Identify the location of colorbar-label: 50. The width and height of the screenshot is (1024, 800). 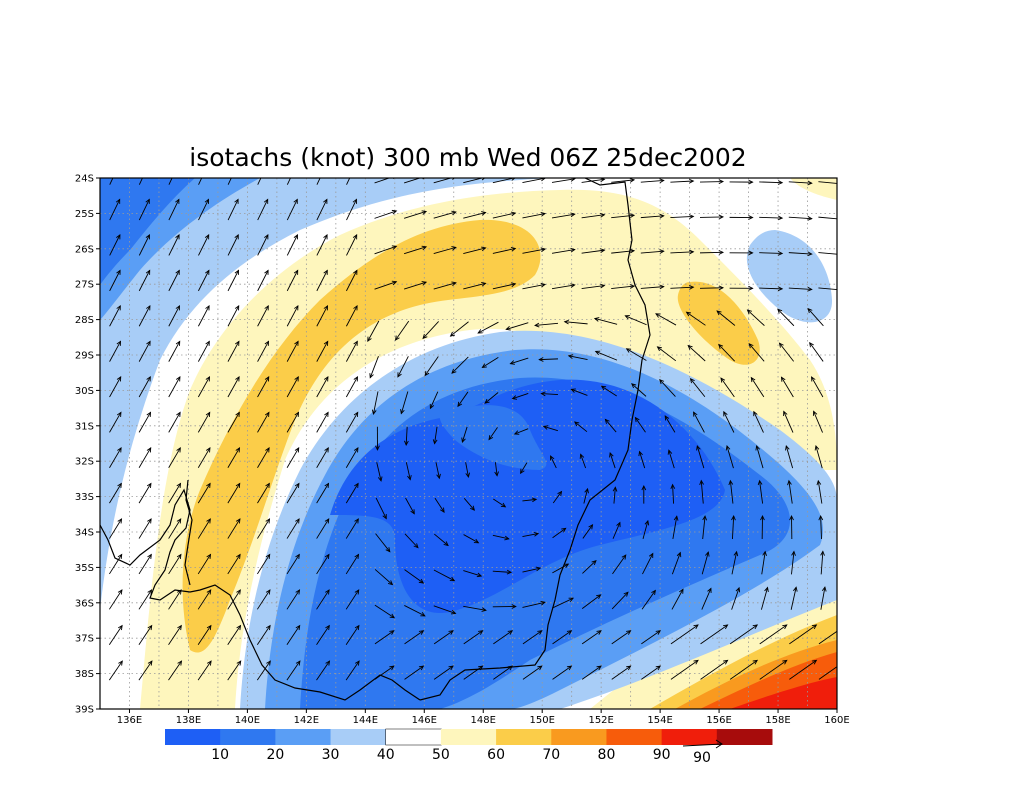
(441, 755).